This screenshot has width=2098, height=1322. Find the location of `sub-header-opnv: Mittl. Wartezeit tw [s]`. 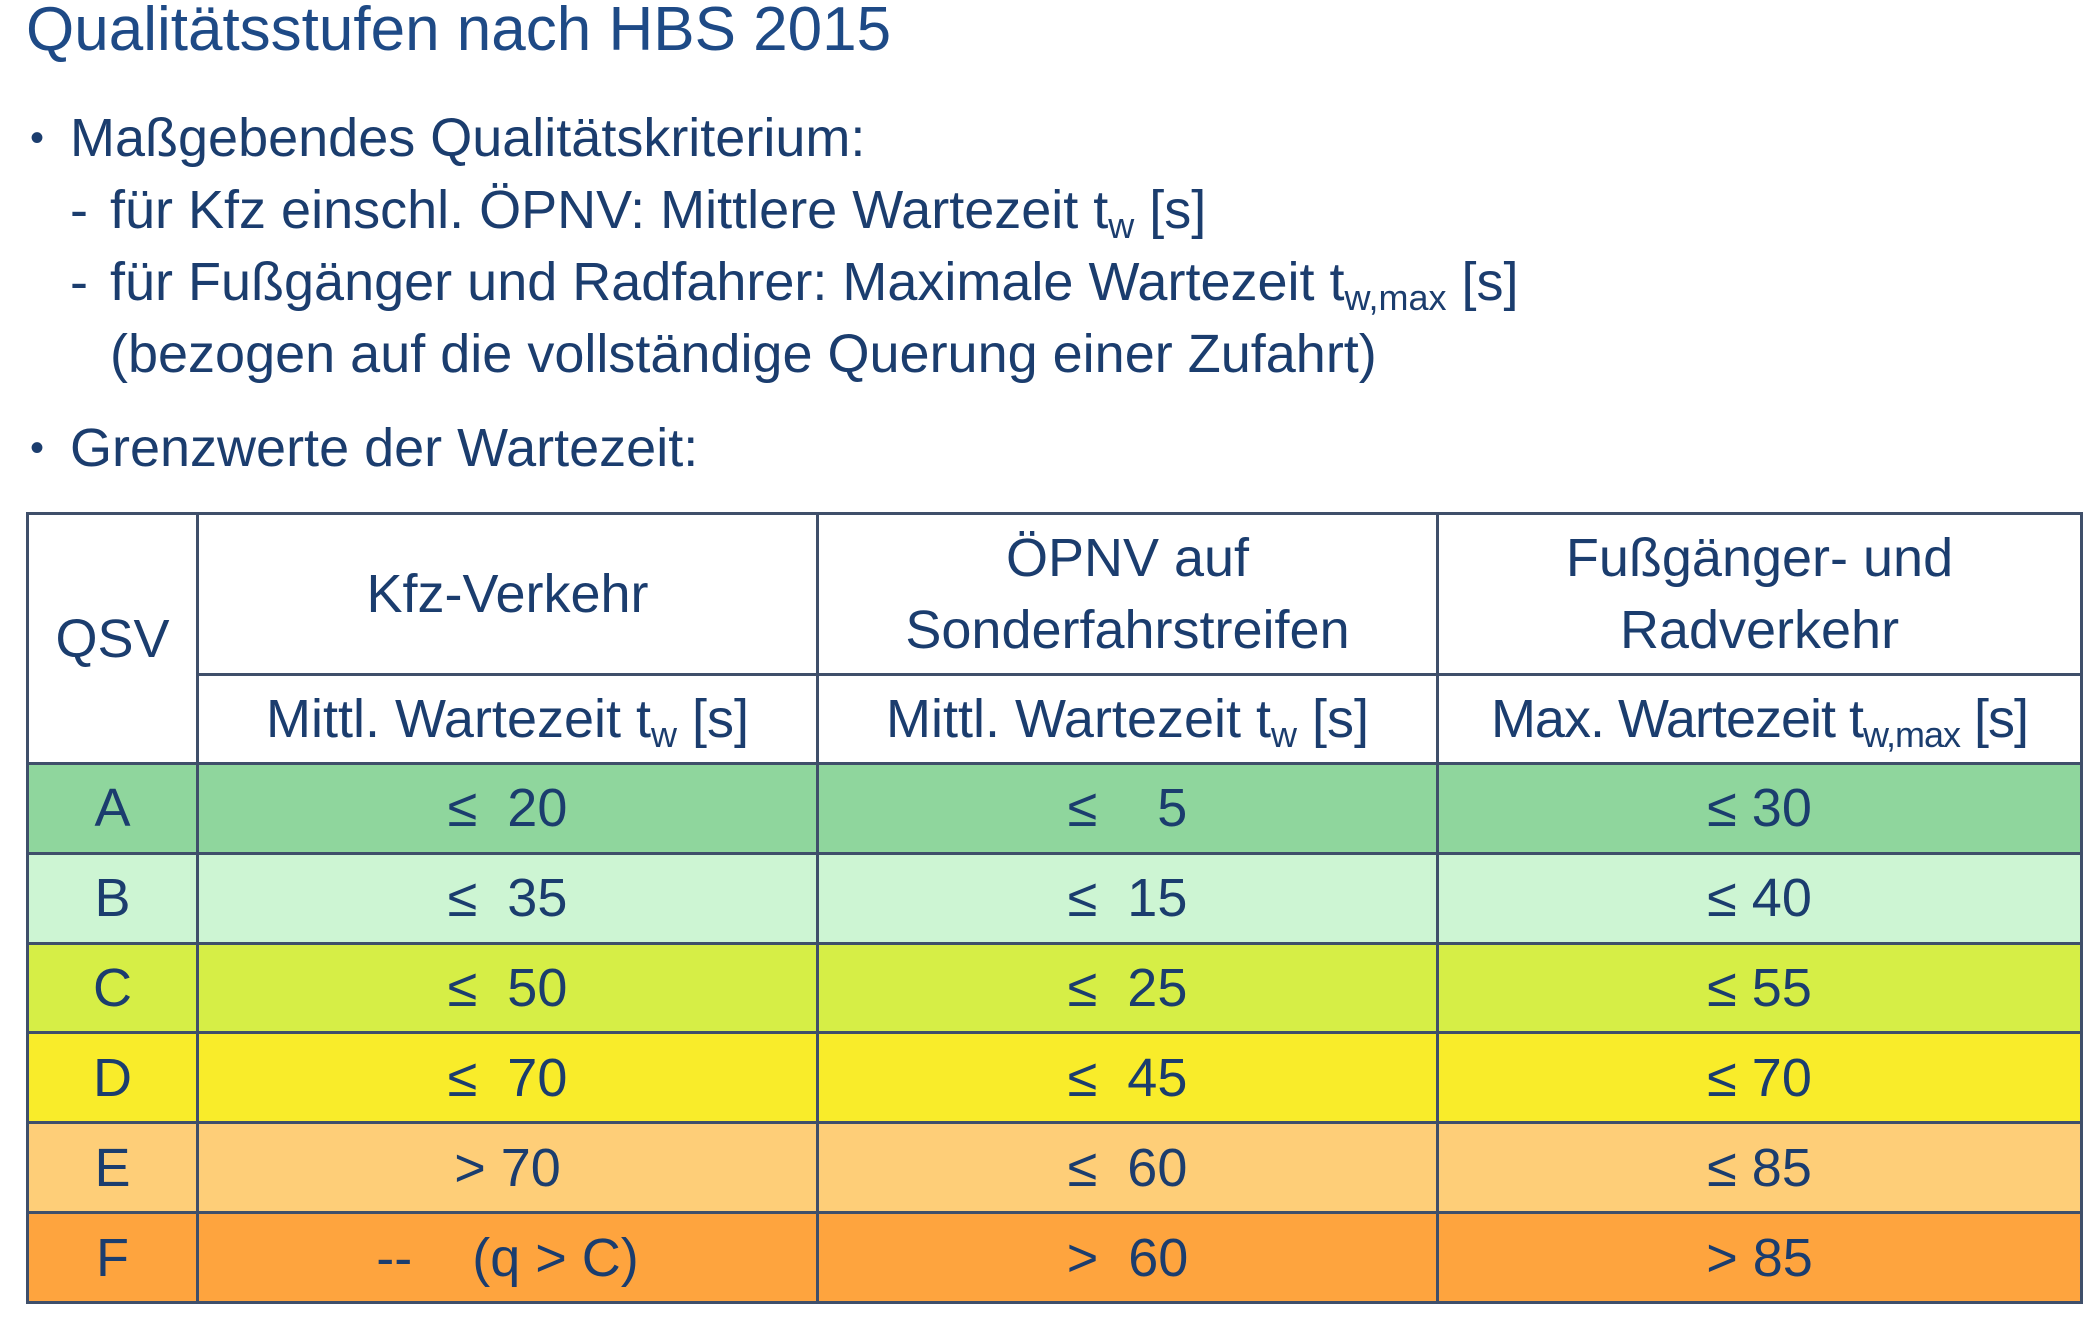

sub-header-opnv: Mittl. Wartezeit tw [s] is located at coordinates (1127, 719).